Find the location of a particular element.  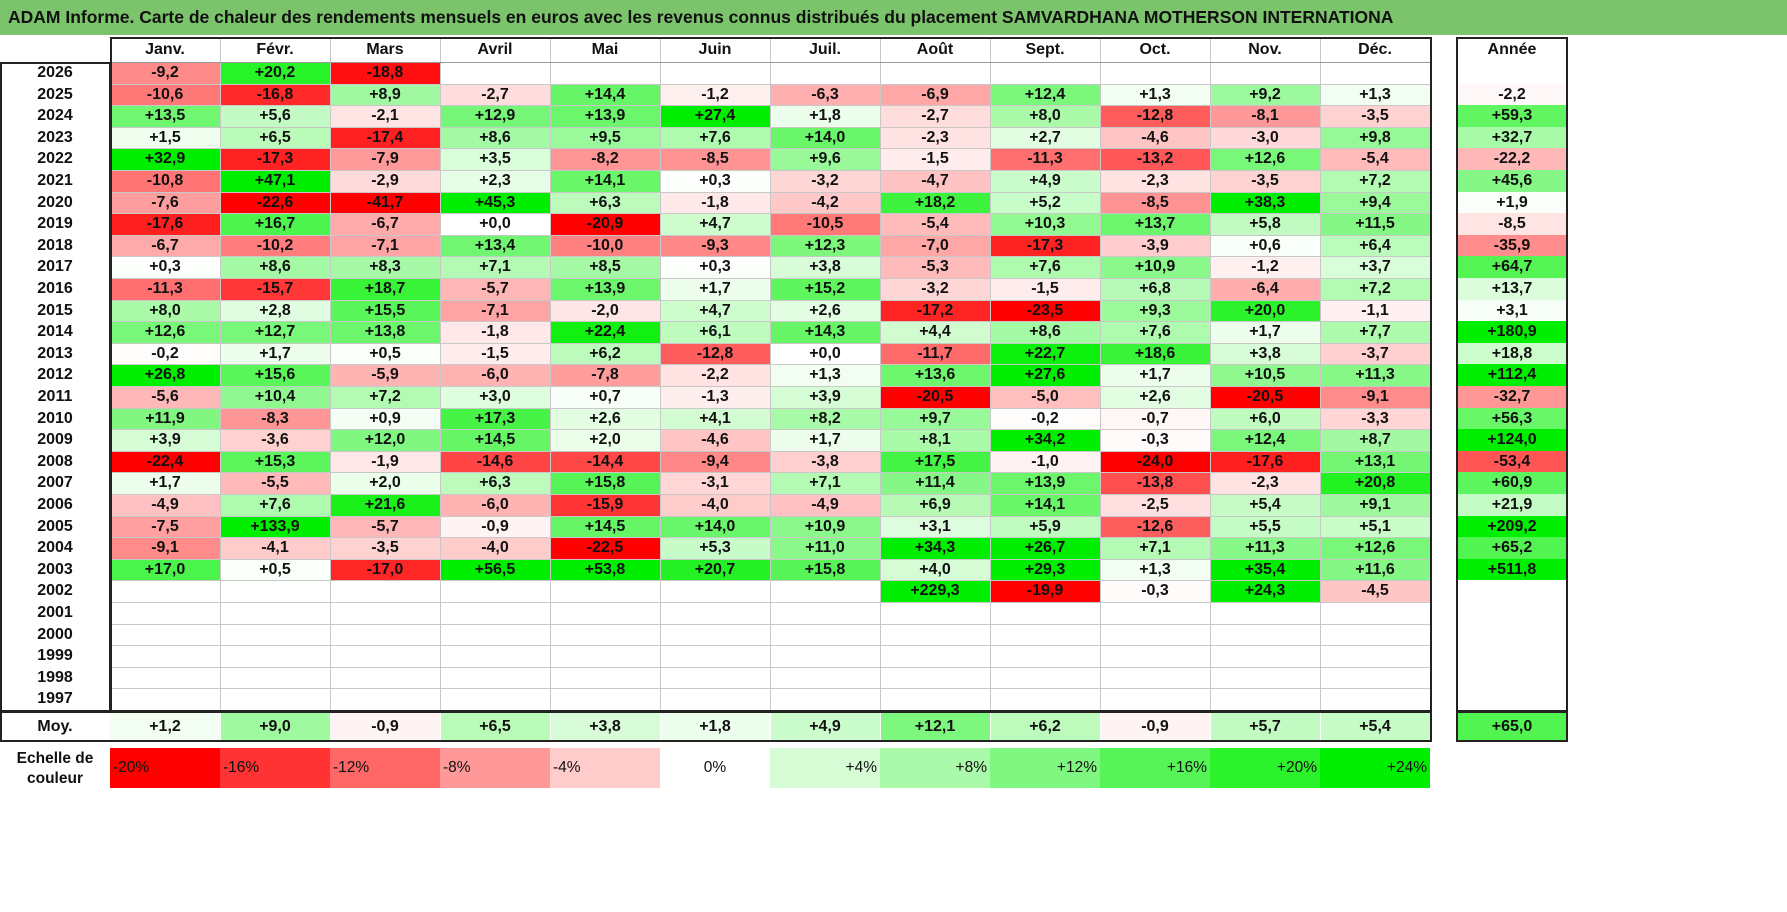

annual-cell: +60,9 is located at coordinates (1512, 483).